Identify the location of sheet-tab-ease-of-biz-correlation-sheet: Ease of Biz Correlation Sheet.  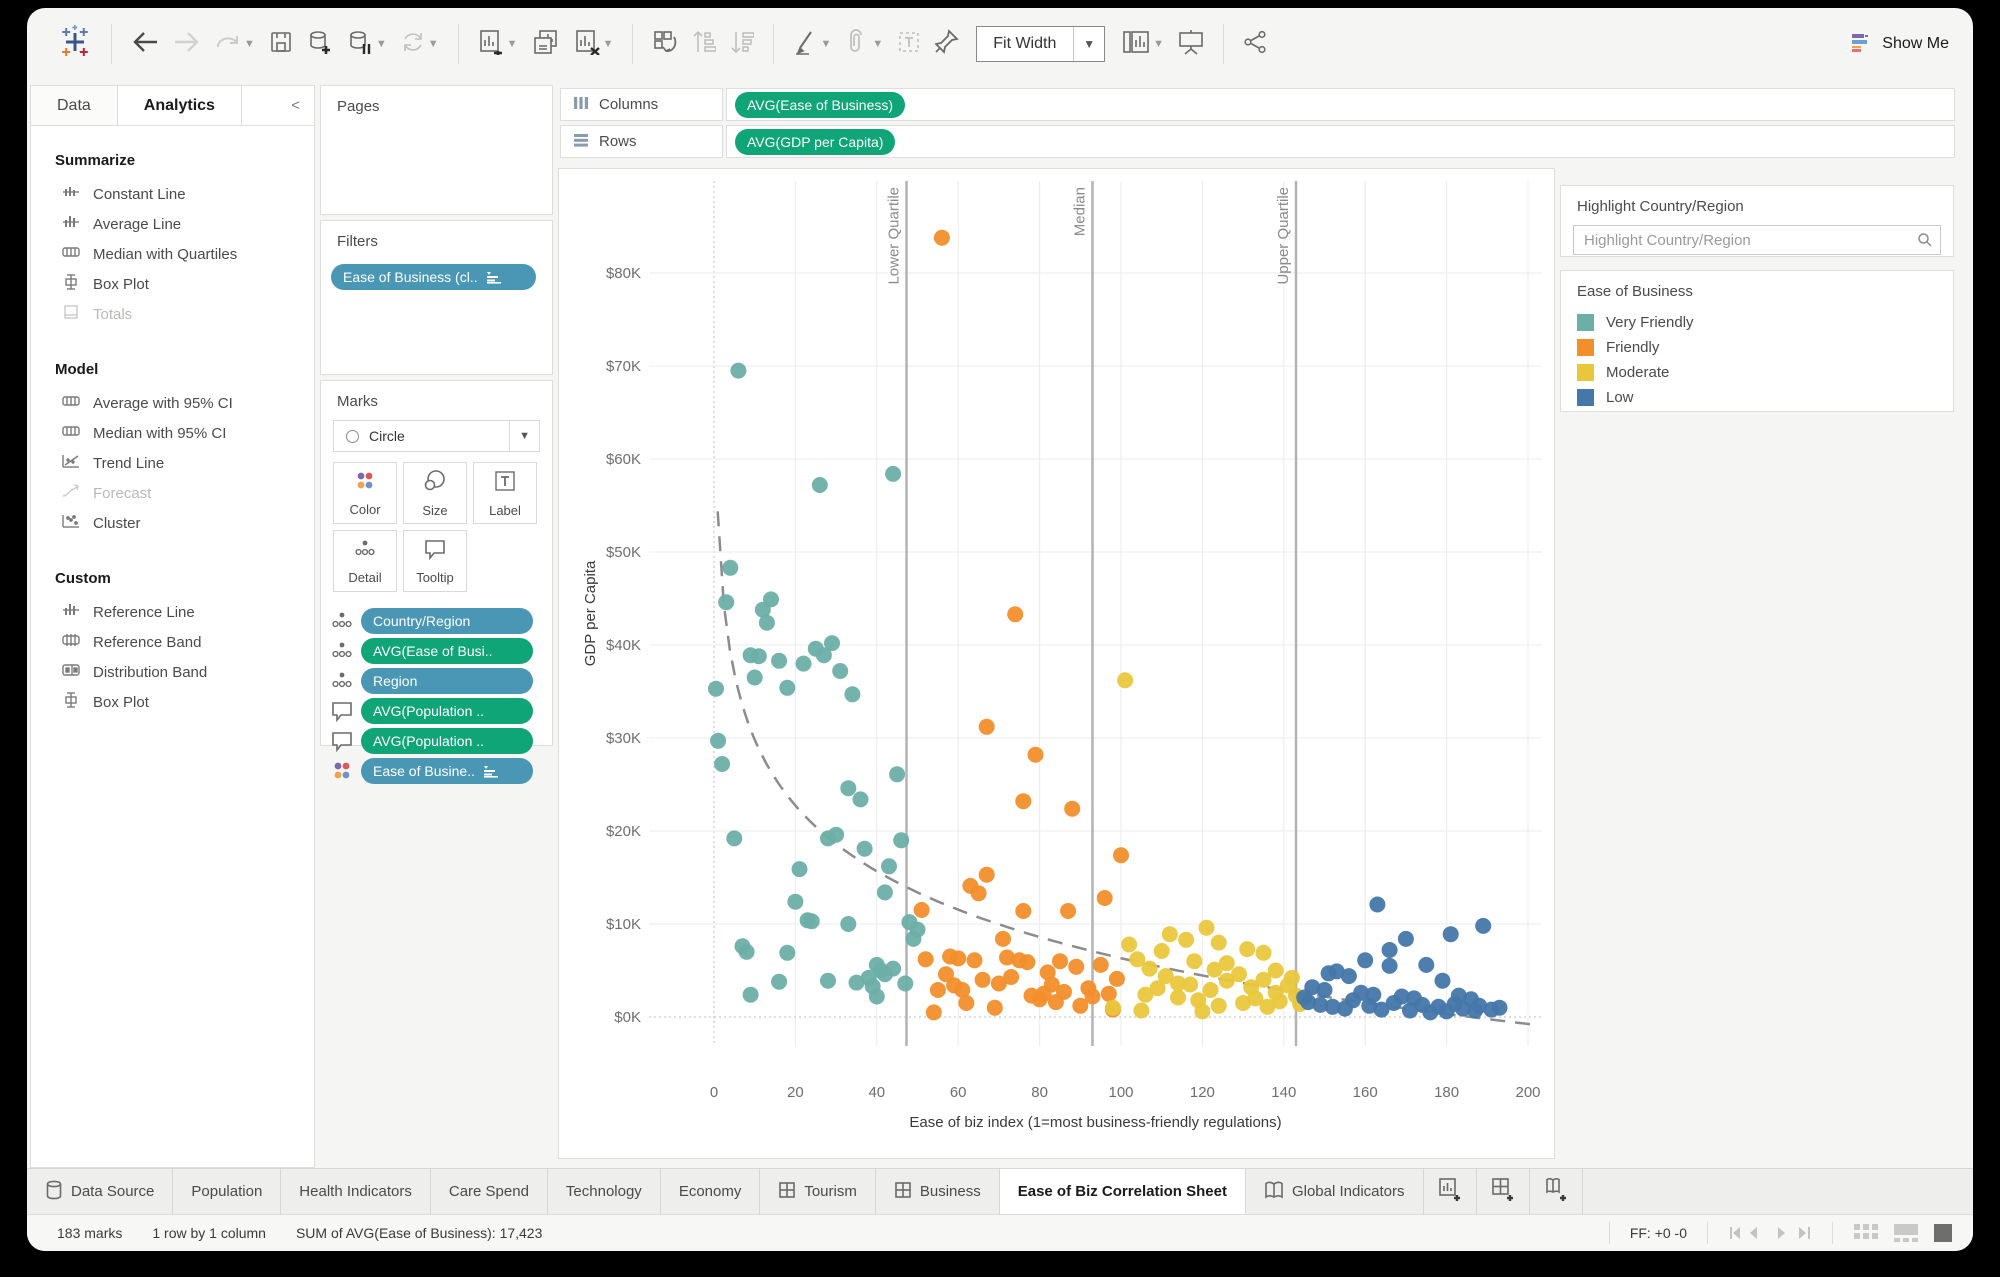
(1122, 1191).